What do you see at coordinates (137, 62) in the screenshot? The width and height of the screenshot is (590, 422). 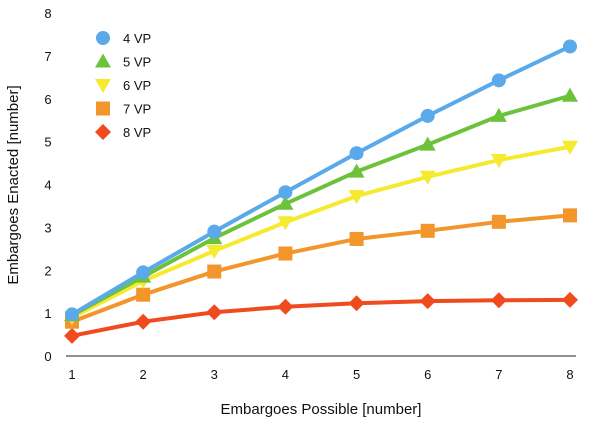 I see `legend-label: 5 VP` at bounding box center [137, 62].